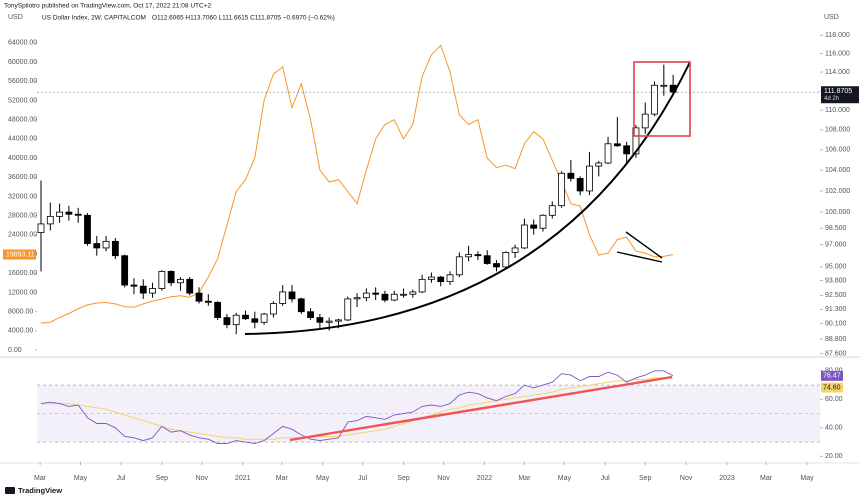  I want to click on rsi-ma-last-box, so click(832, 387).